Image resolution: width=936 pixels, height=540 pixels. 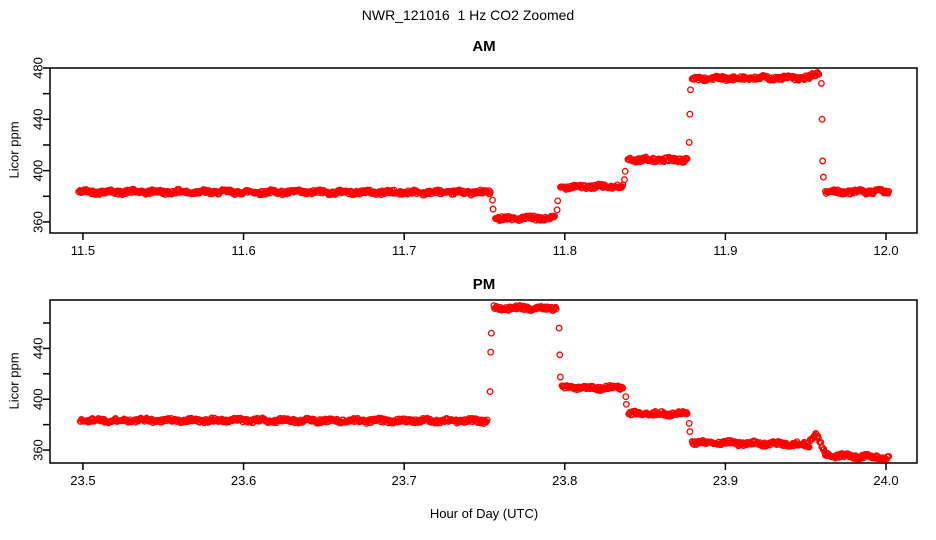 What do you see at coordinates (468, 15) in the screenshot?
I see `chart-title: NWR_121016 1 Hz CO2 Zoomed` at bounding box center [468, 15].